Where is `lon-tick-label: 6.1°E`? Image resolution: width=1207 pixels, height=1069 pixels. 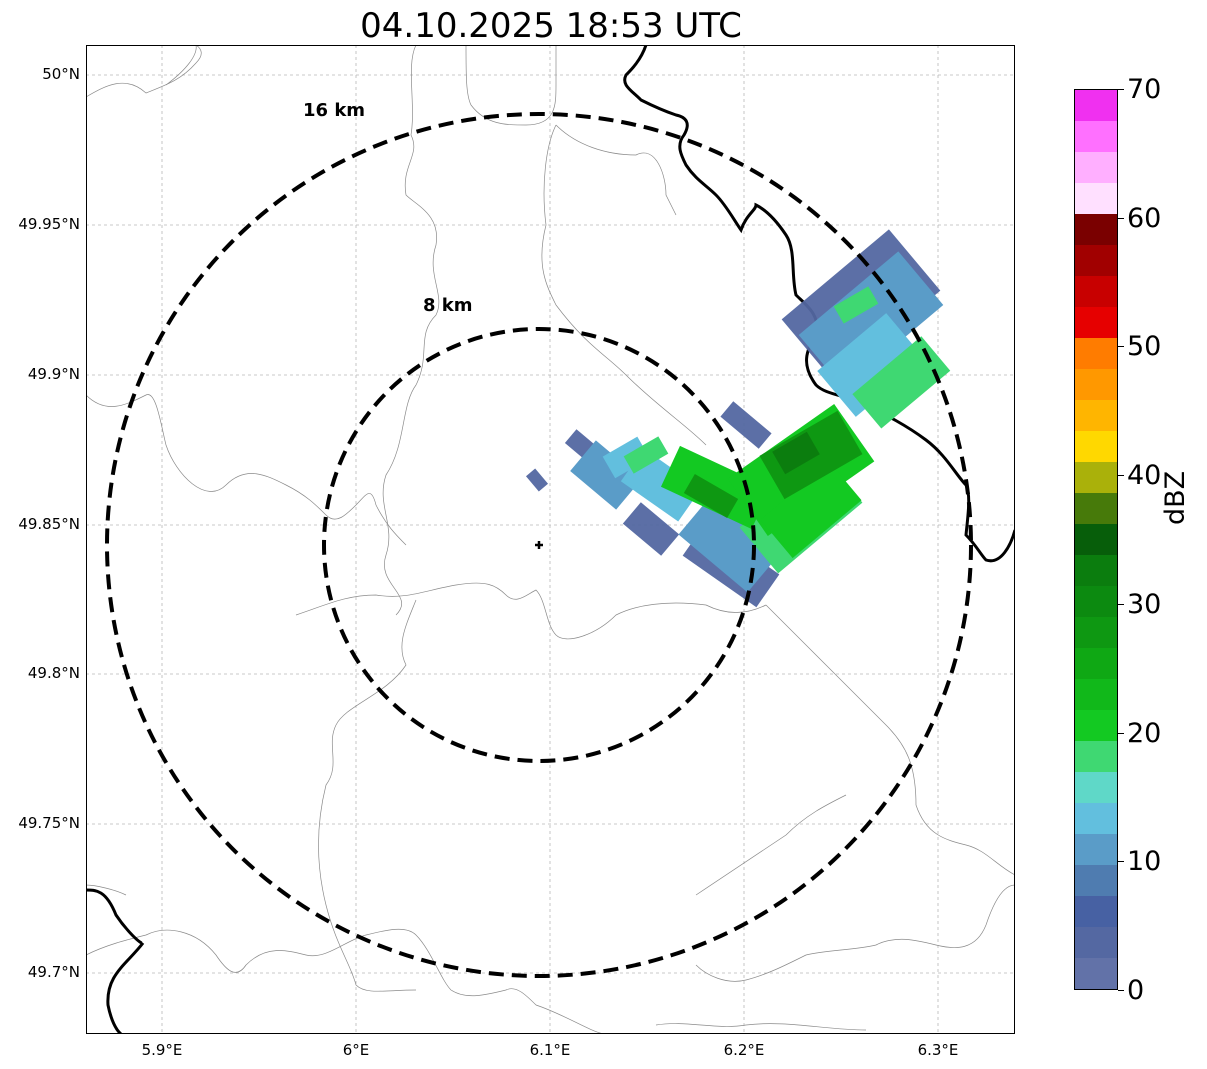 lon-tick-label: 6.1°E is located at coordinates (550, 1050).